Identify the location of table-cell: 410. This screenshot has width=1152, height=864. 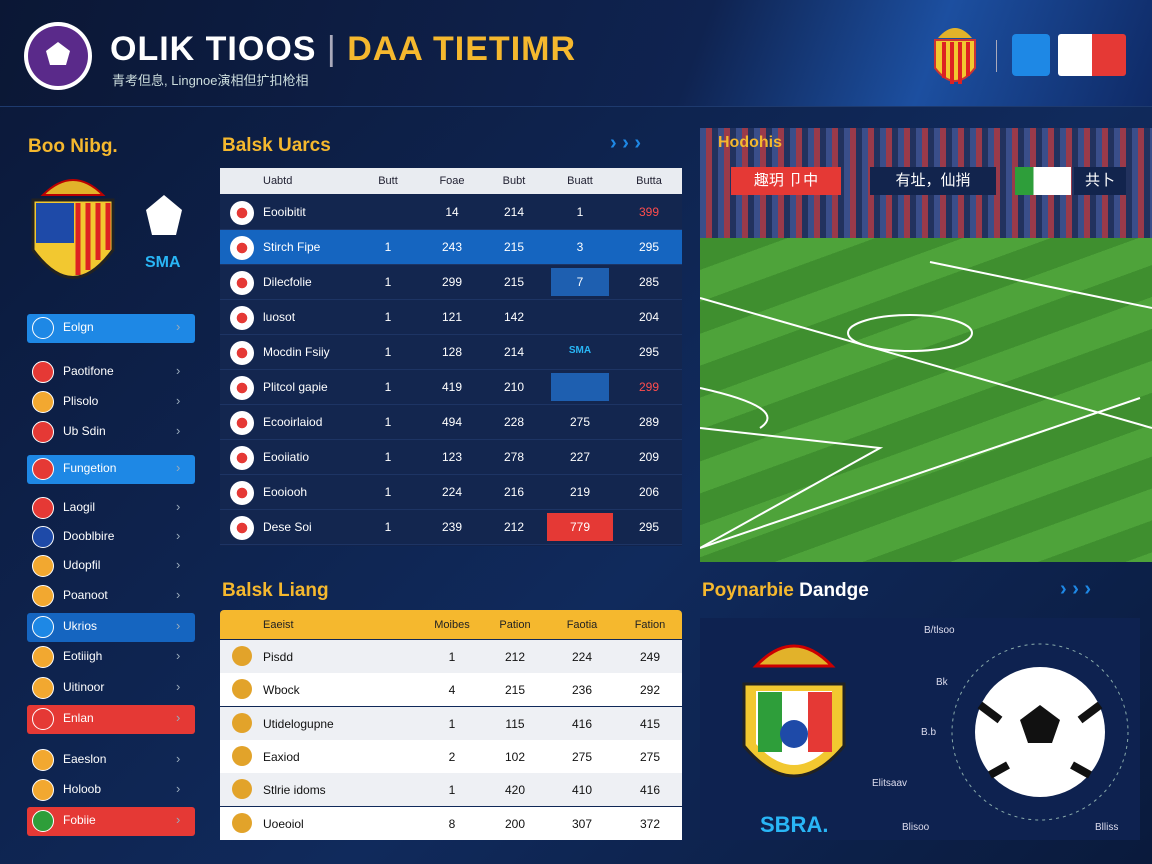
(582, 790).